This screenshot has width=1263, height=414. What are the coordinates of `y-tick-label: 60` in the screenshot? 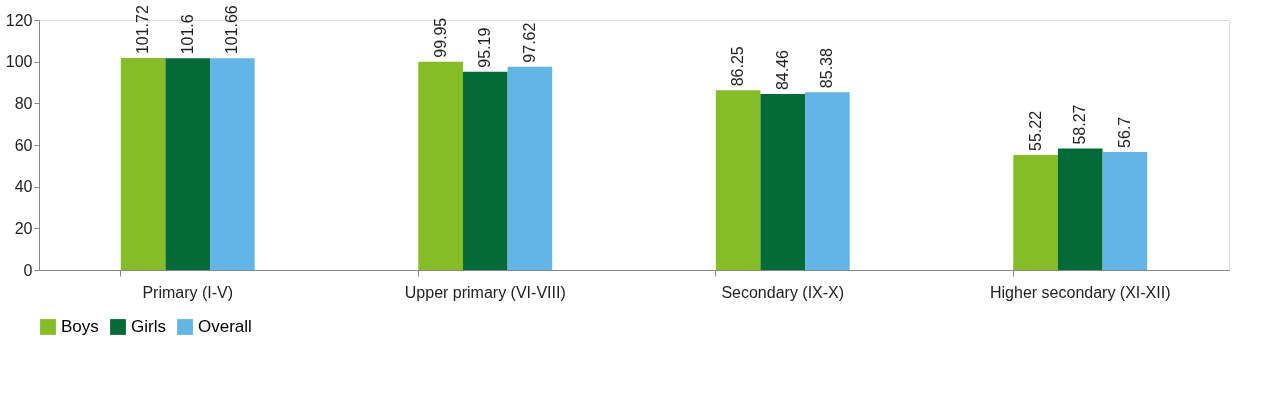 It's located at (23, 145).